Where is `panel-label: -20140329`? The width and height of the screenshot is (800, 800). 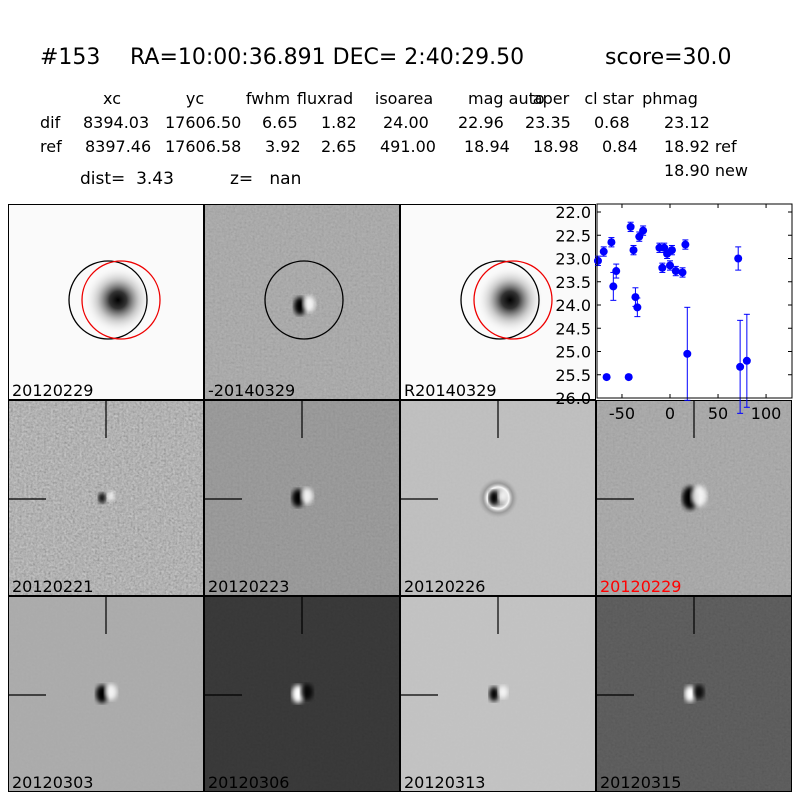 panel-label: -20140329 is located at coordinates (251, 390).